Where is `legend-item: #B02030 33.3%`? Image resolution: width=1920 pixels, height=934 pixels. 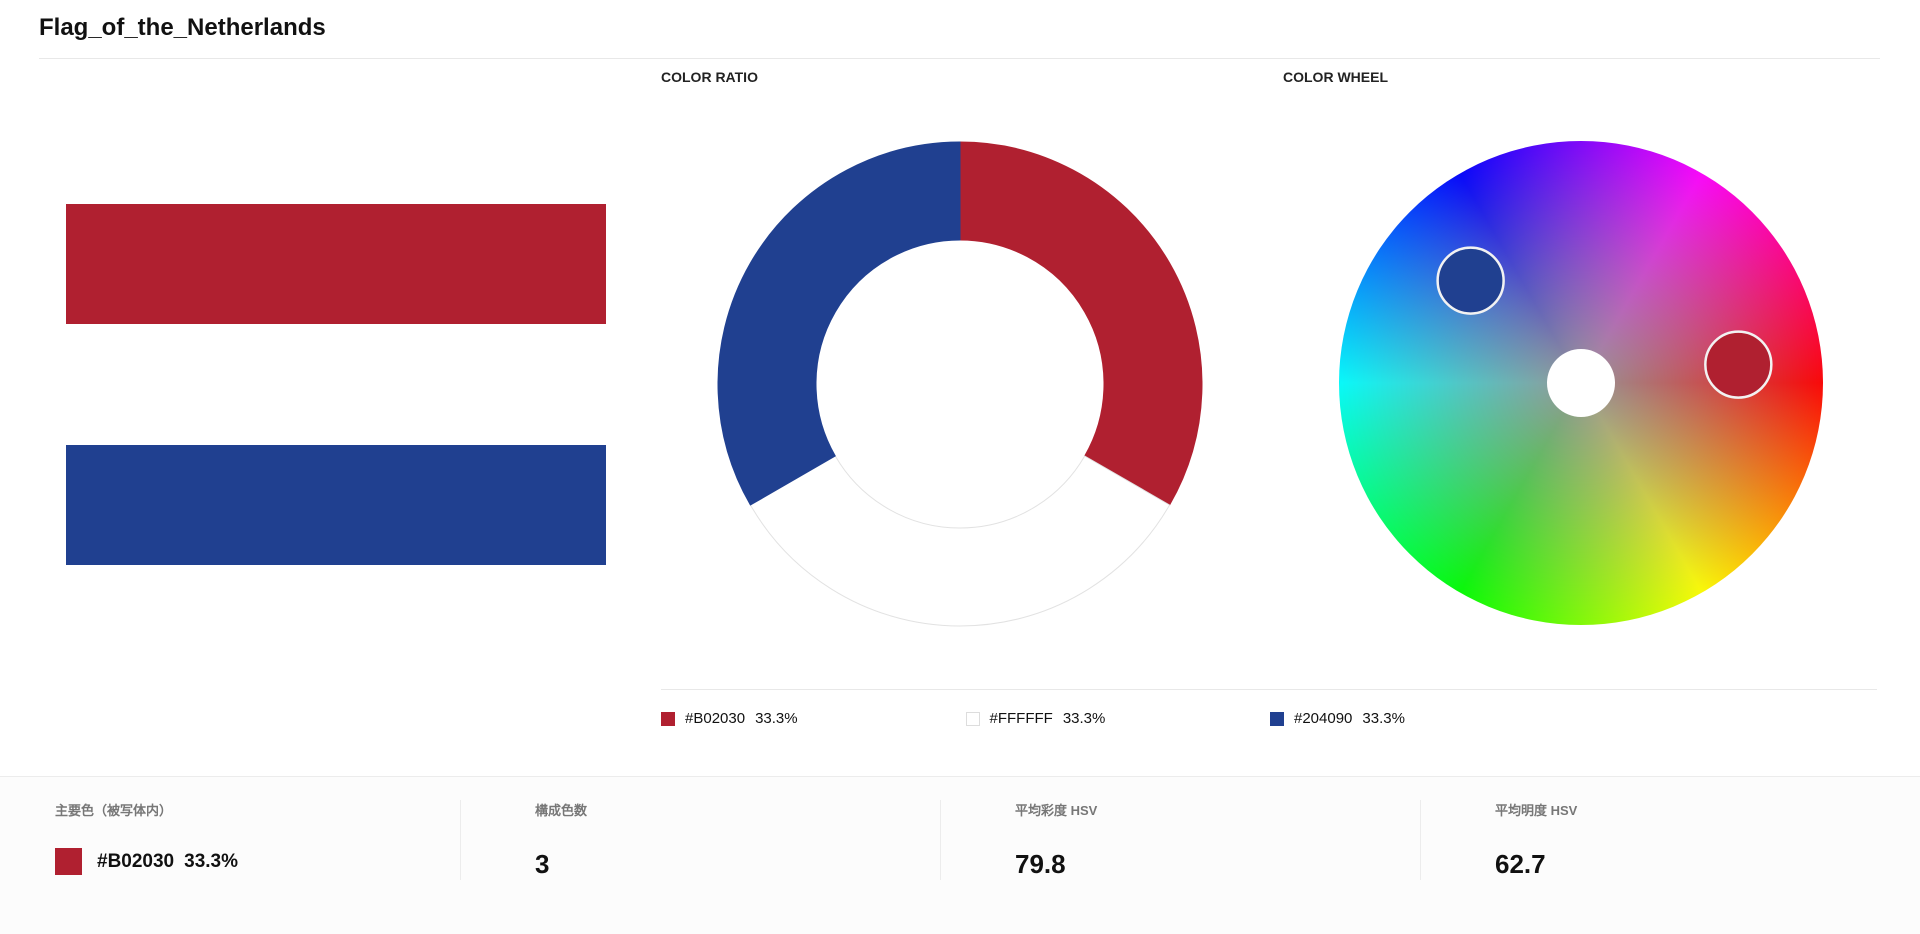
legend-item: #B02030 33.3% is located at coordinates (729, 718).